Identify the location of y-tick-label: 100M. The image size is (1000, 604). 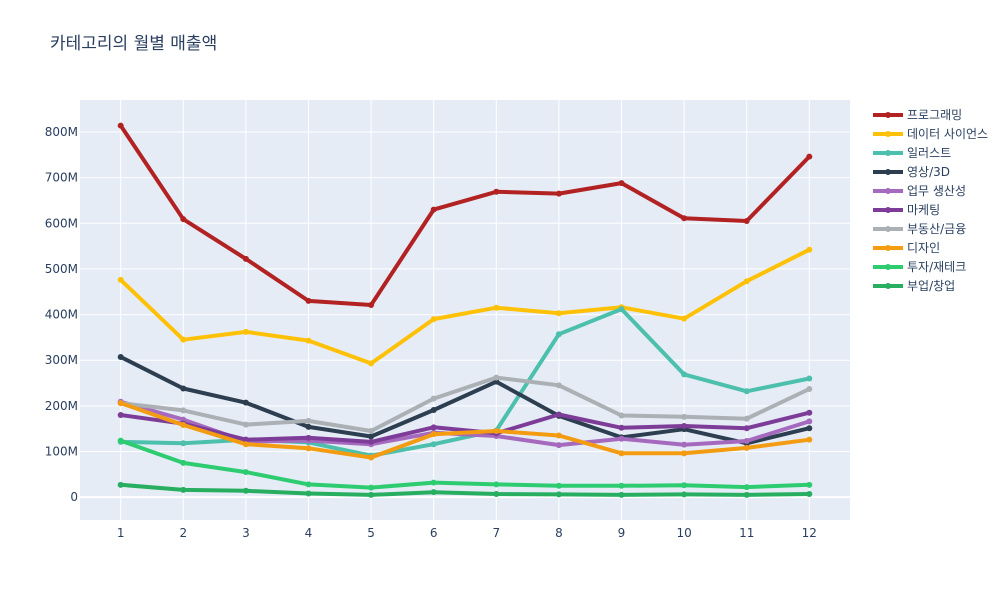
(61, 452).